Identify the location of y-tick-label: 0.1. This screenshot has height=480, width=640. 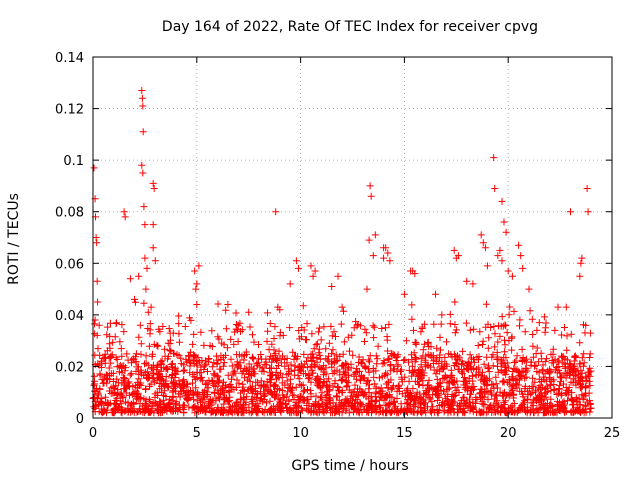
(73, 161).